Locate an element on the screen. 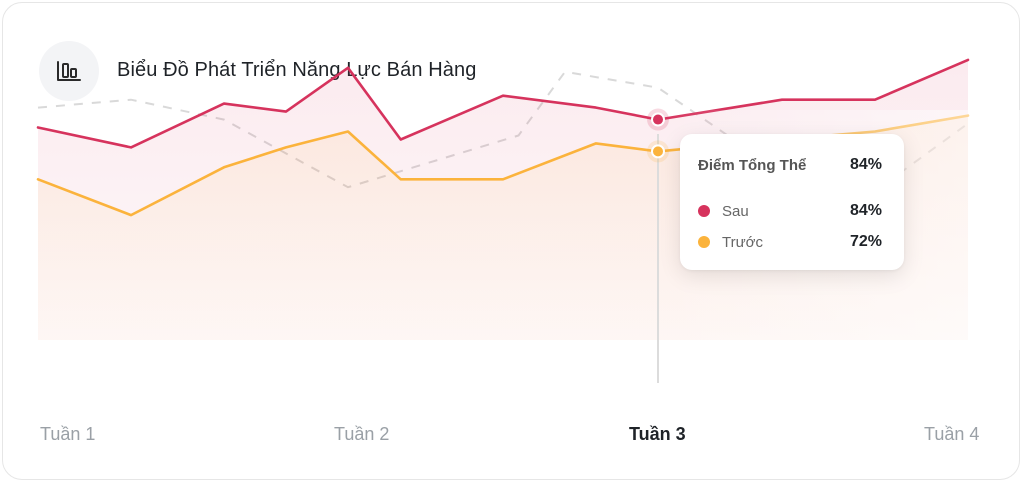 The width and height of the screenshot is (1024, 484). tooltip-total: 84% is located at coordinates (865, 164).